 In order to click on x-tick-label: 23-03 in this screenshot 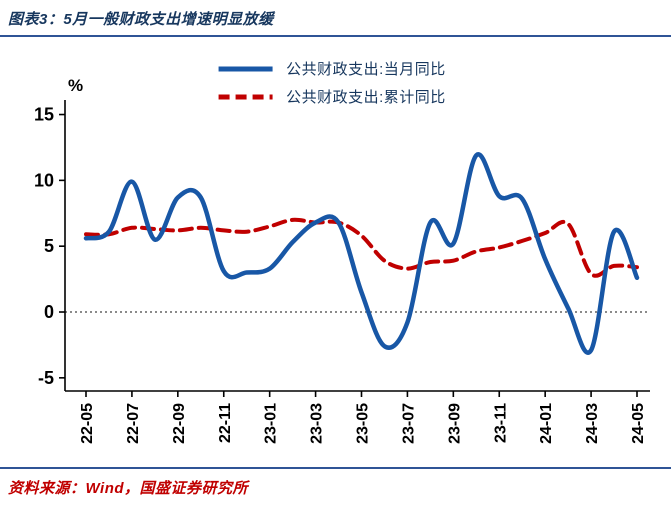, I will do `click(317, 423)`.